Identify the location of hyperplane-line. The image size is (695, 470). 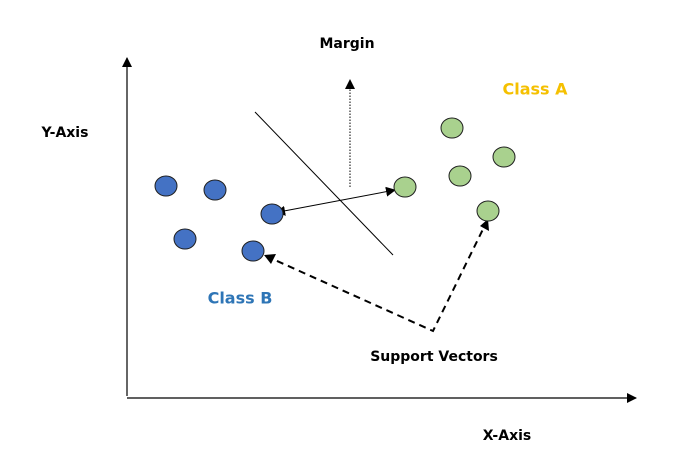
(324, 183).